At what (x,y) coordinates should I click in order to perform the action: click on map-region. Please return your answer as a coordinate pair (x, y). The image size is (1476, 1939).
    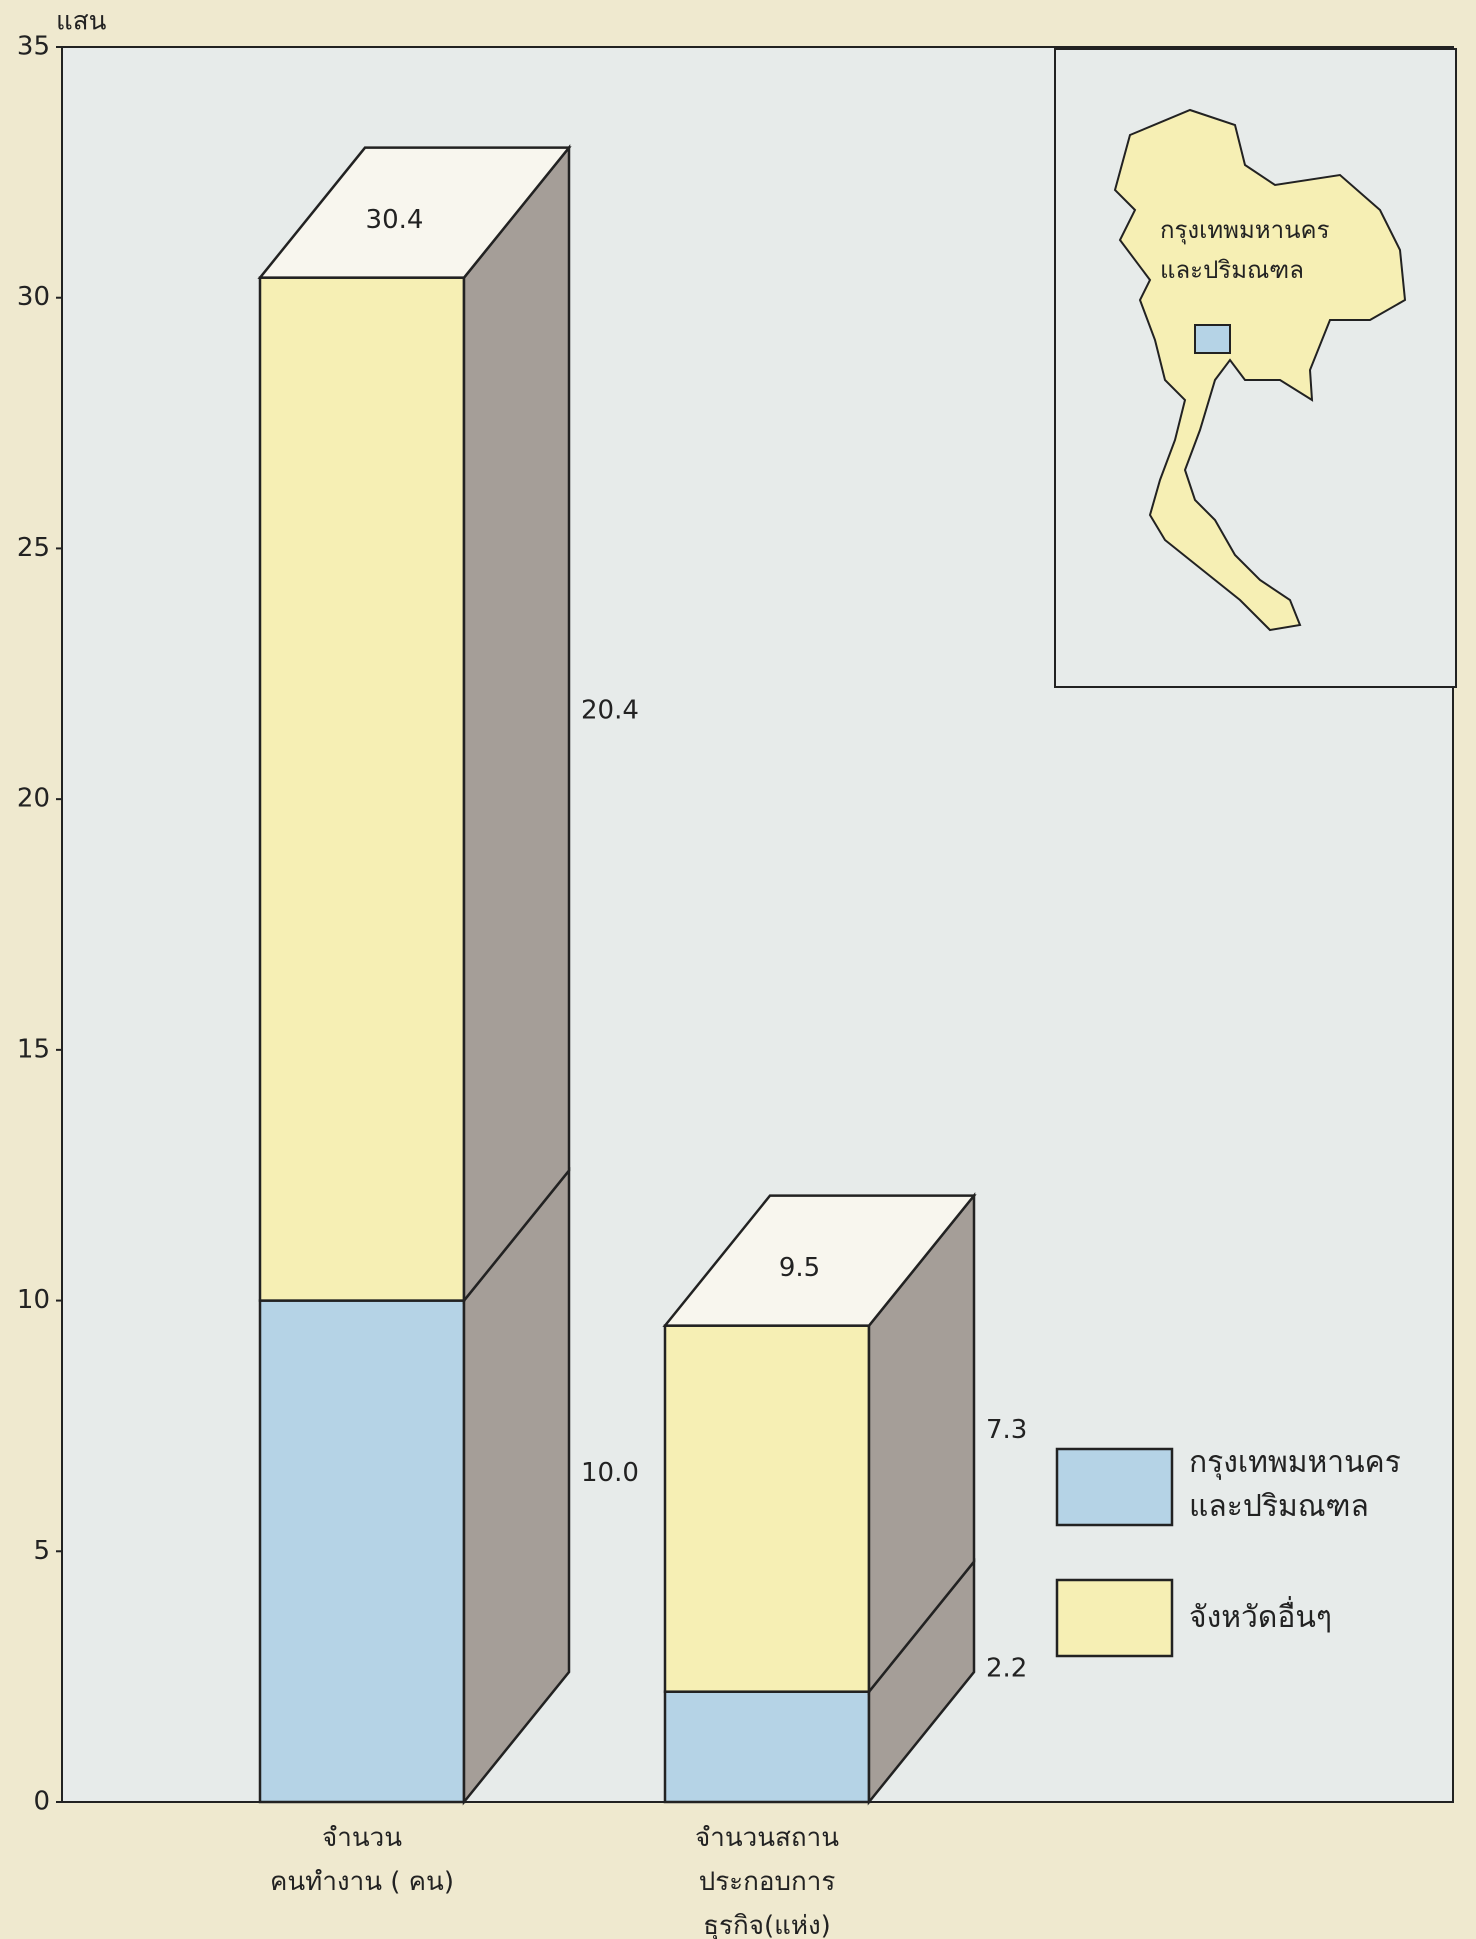
    Looking at the image, I should click on (1212, 339).